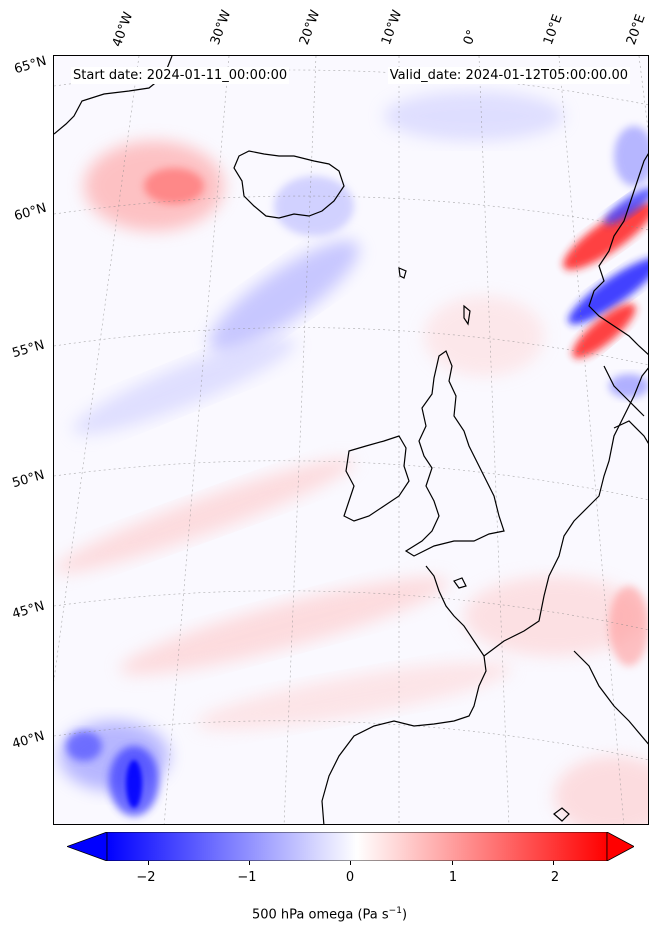  Describe the element at coordinates (395, 911) in the screenshot. I see `colorbar-label-exponent: −1` at that location.